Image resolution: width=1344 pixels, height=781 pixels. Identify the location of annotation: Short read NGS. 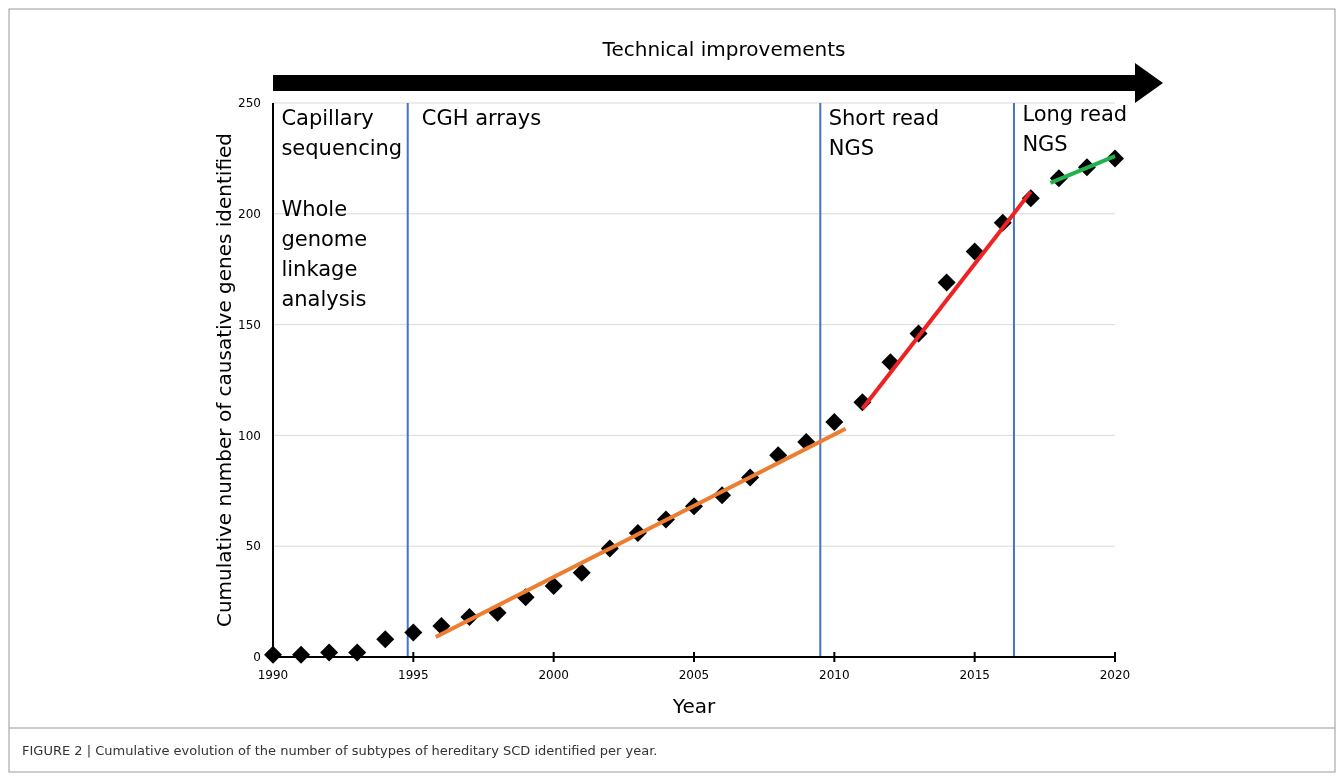
(884, 133).